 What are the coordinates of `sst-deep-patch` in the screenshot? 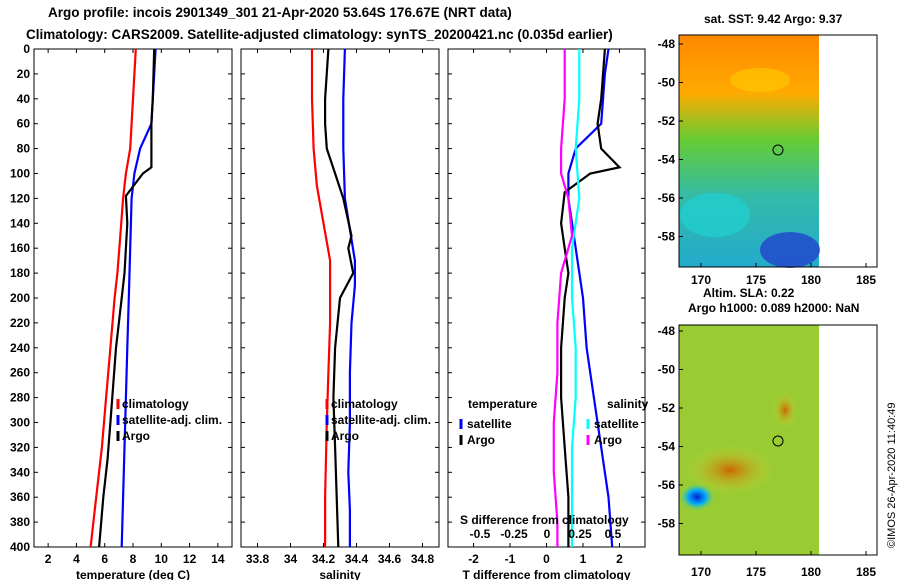 It's located at (790, 250).